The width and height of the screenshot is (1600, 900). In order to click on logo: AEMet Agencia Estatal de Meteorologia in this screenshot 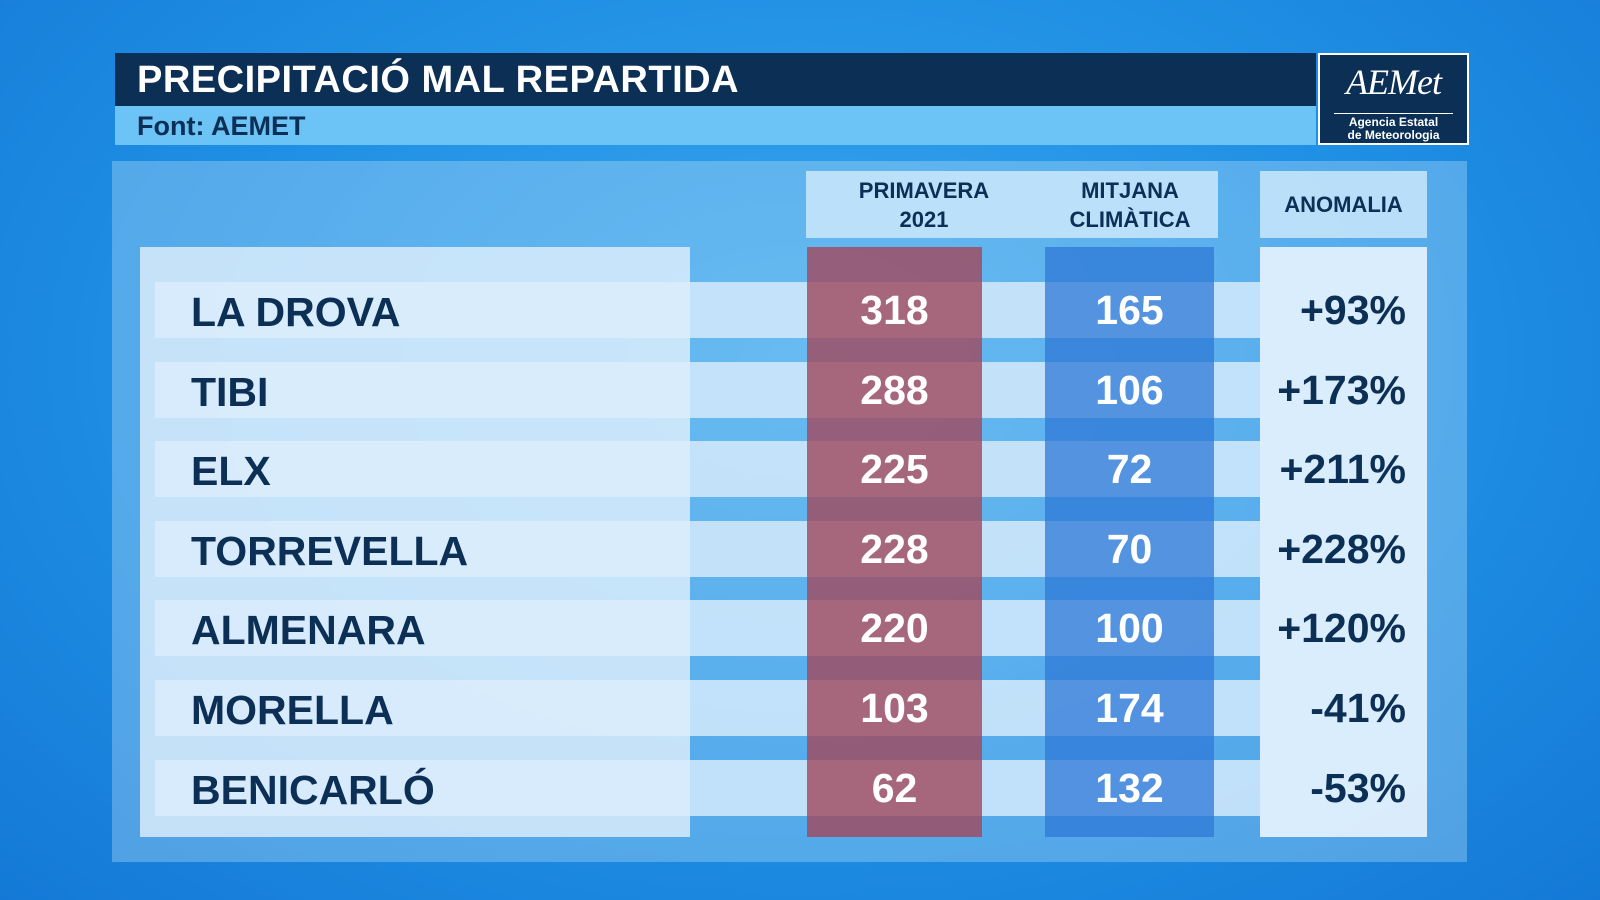, I will do `click(1393, 99)`.